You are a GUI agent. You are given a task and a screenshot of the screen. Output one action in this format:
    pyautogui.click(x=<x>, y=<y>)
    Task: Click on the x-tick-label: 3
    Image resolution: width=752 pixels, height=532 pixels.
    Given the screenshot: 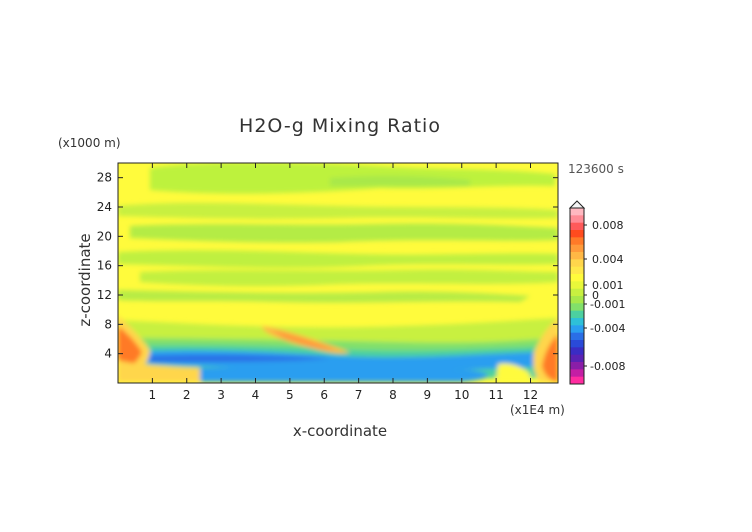 What is the action you would take?
    pyautogui.click(x=221, y=395)
    